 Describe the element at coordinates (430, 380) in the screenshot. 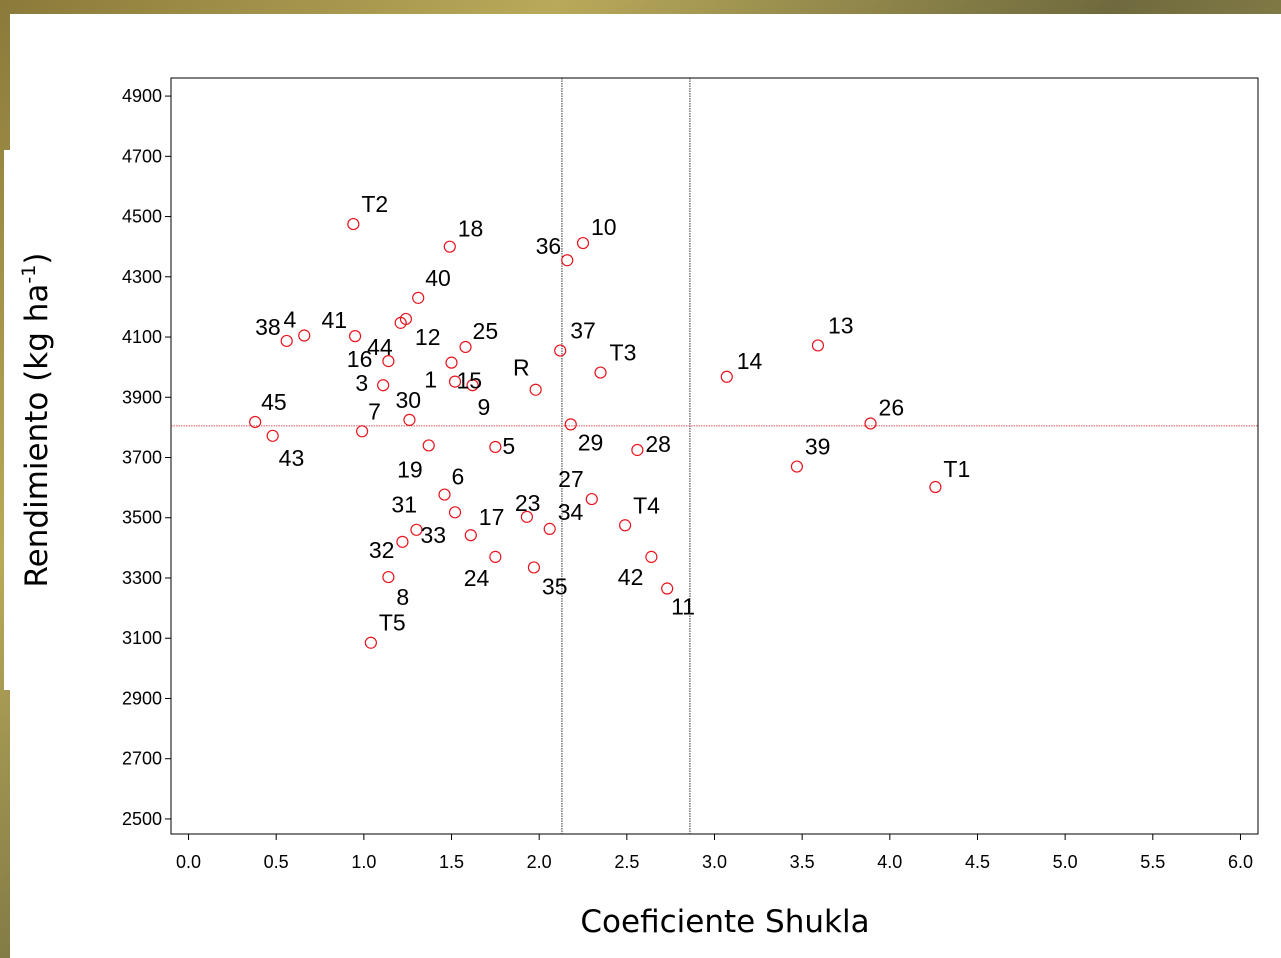

I see `point-label-1: 1` at that location.